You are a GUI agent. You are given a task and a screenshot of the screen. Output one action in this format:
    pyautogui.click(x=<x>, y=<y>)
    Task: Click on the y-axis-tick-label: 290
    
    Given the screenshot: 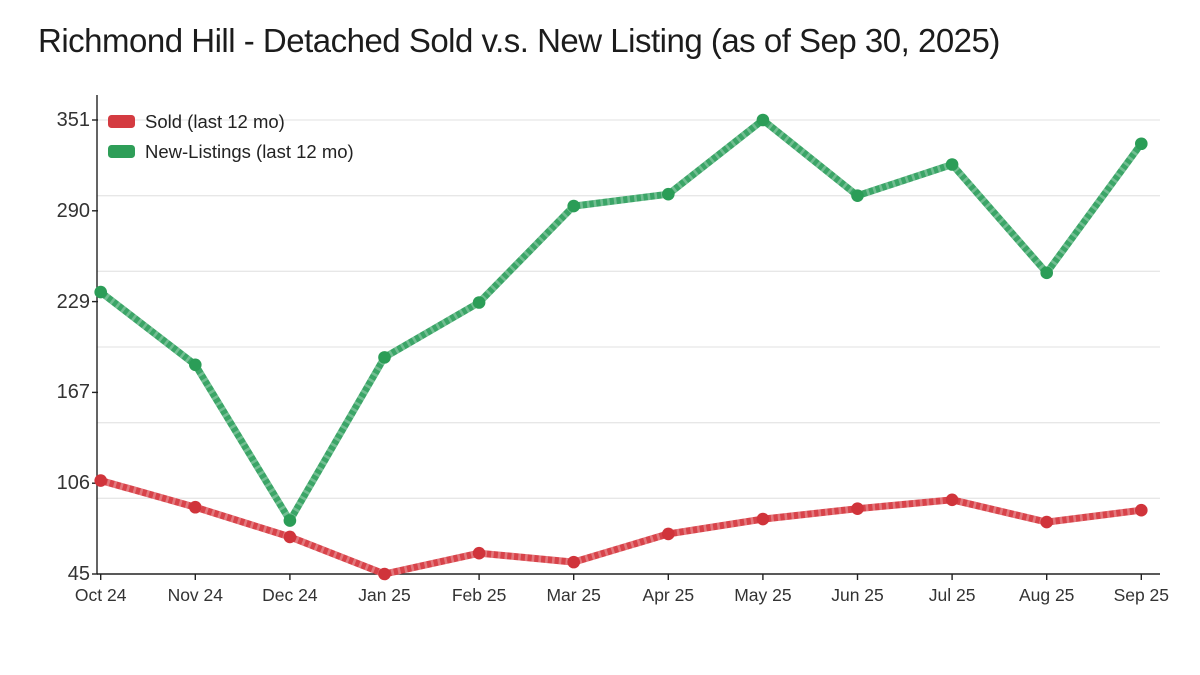 What is the action you would take?
    pyautogui.click(x=73, y=210)
    